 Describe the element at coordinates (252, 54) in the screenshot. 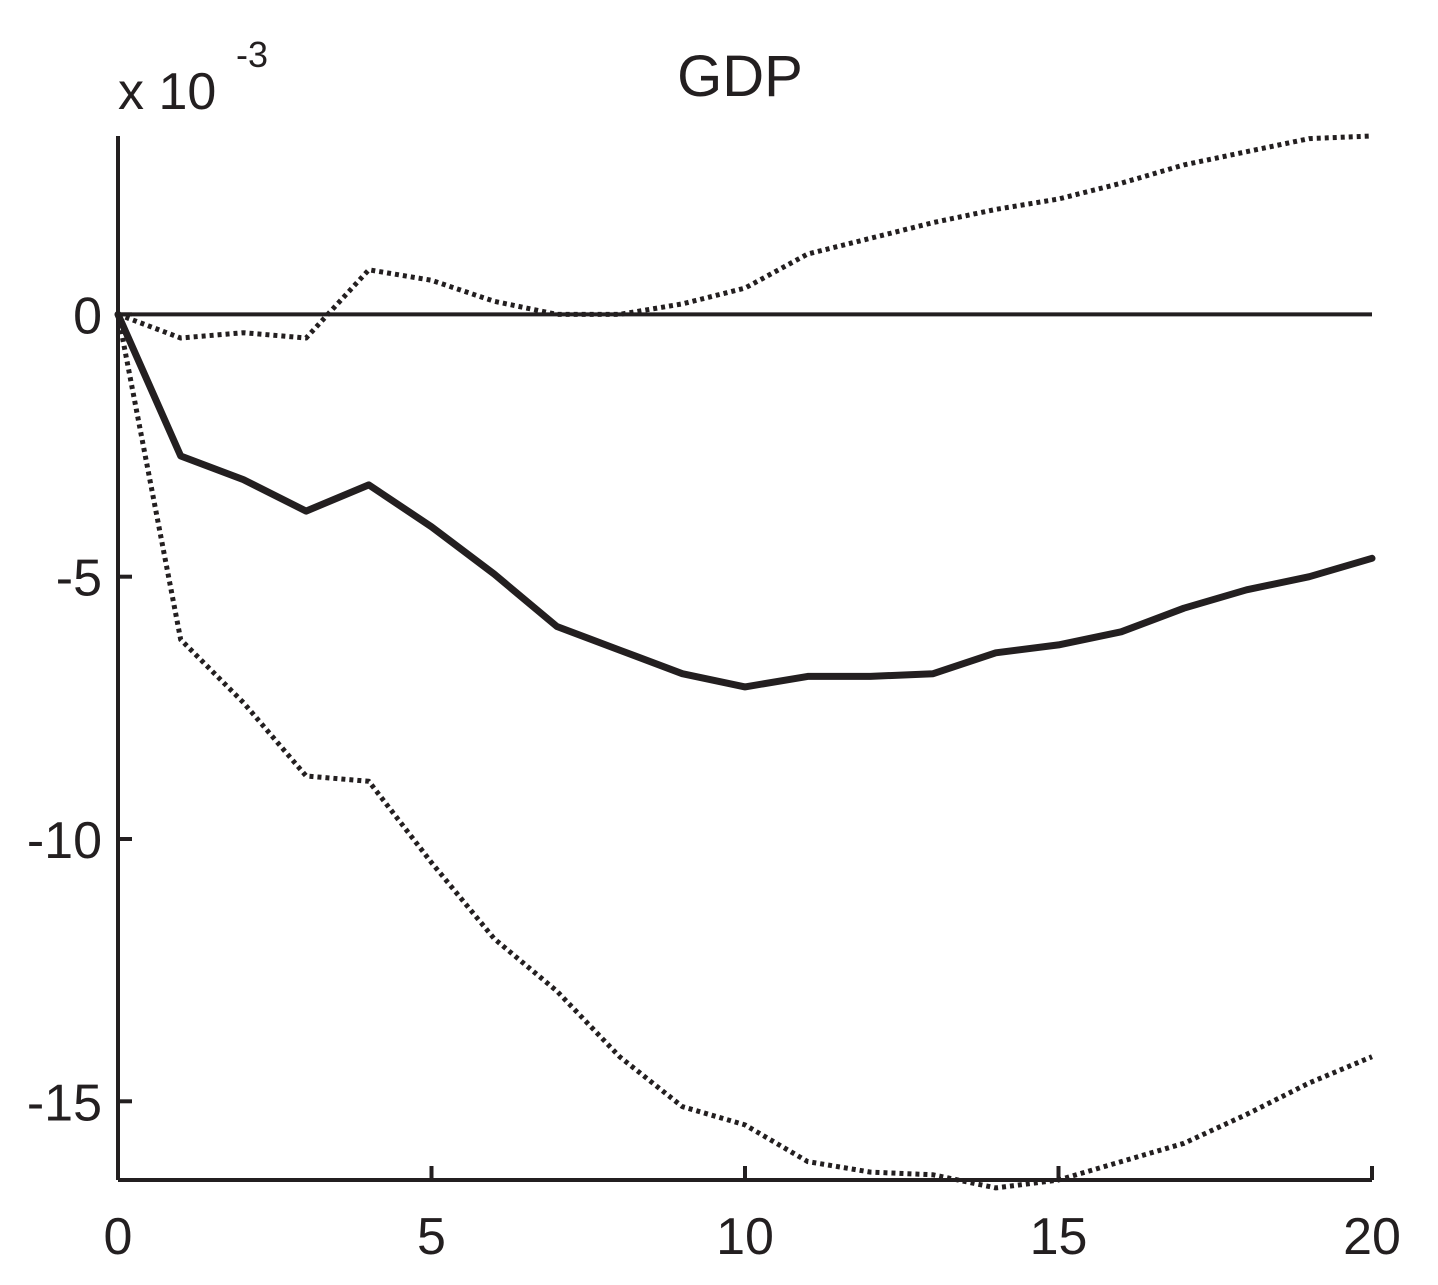

I see `axis-multiplier-exponent: -3` at that location.